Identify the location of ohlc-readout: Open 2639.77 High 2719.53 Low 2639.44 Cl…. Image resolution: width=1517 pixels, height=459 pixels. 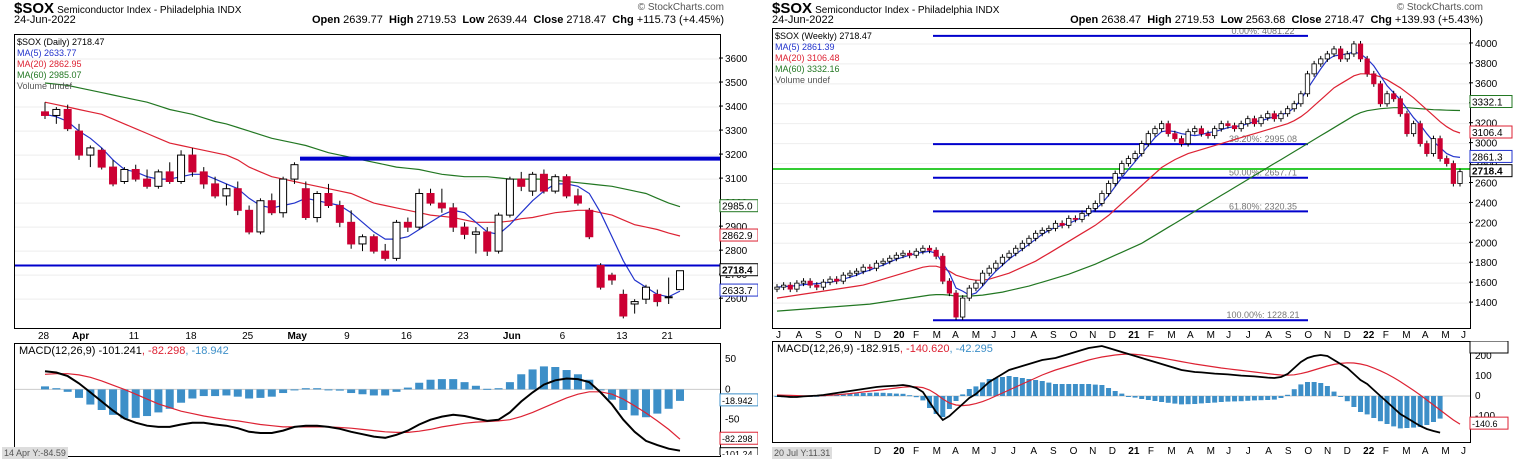
(517, 20).